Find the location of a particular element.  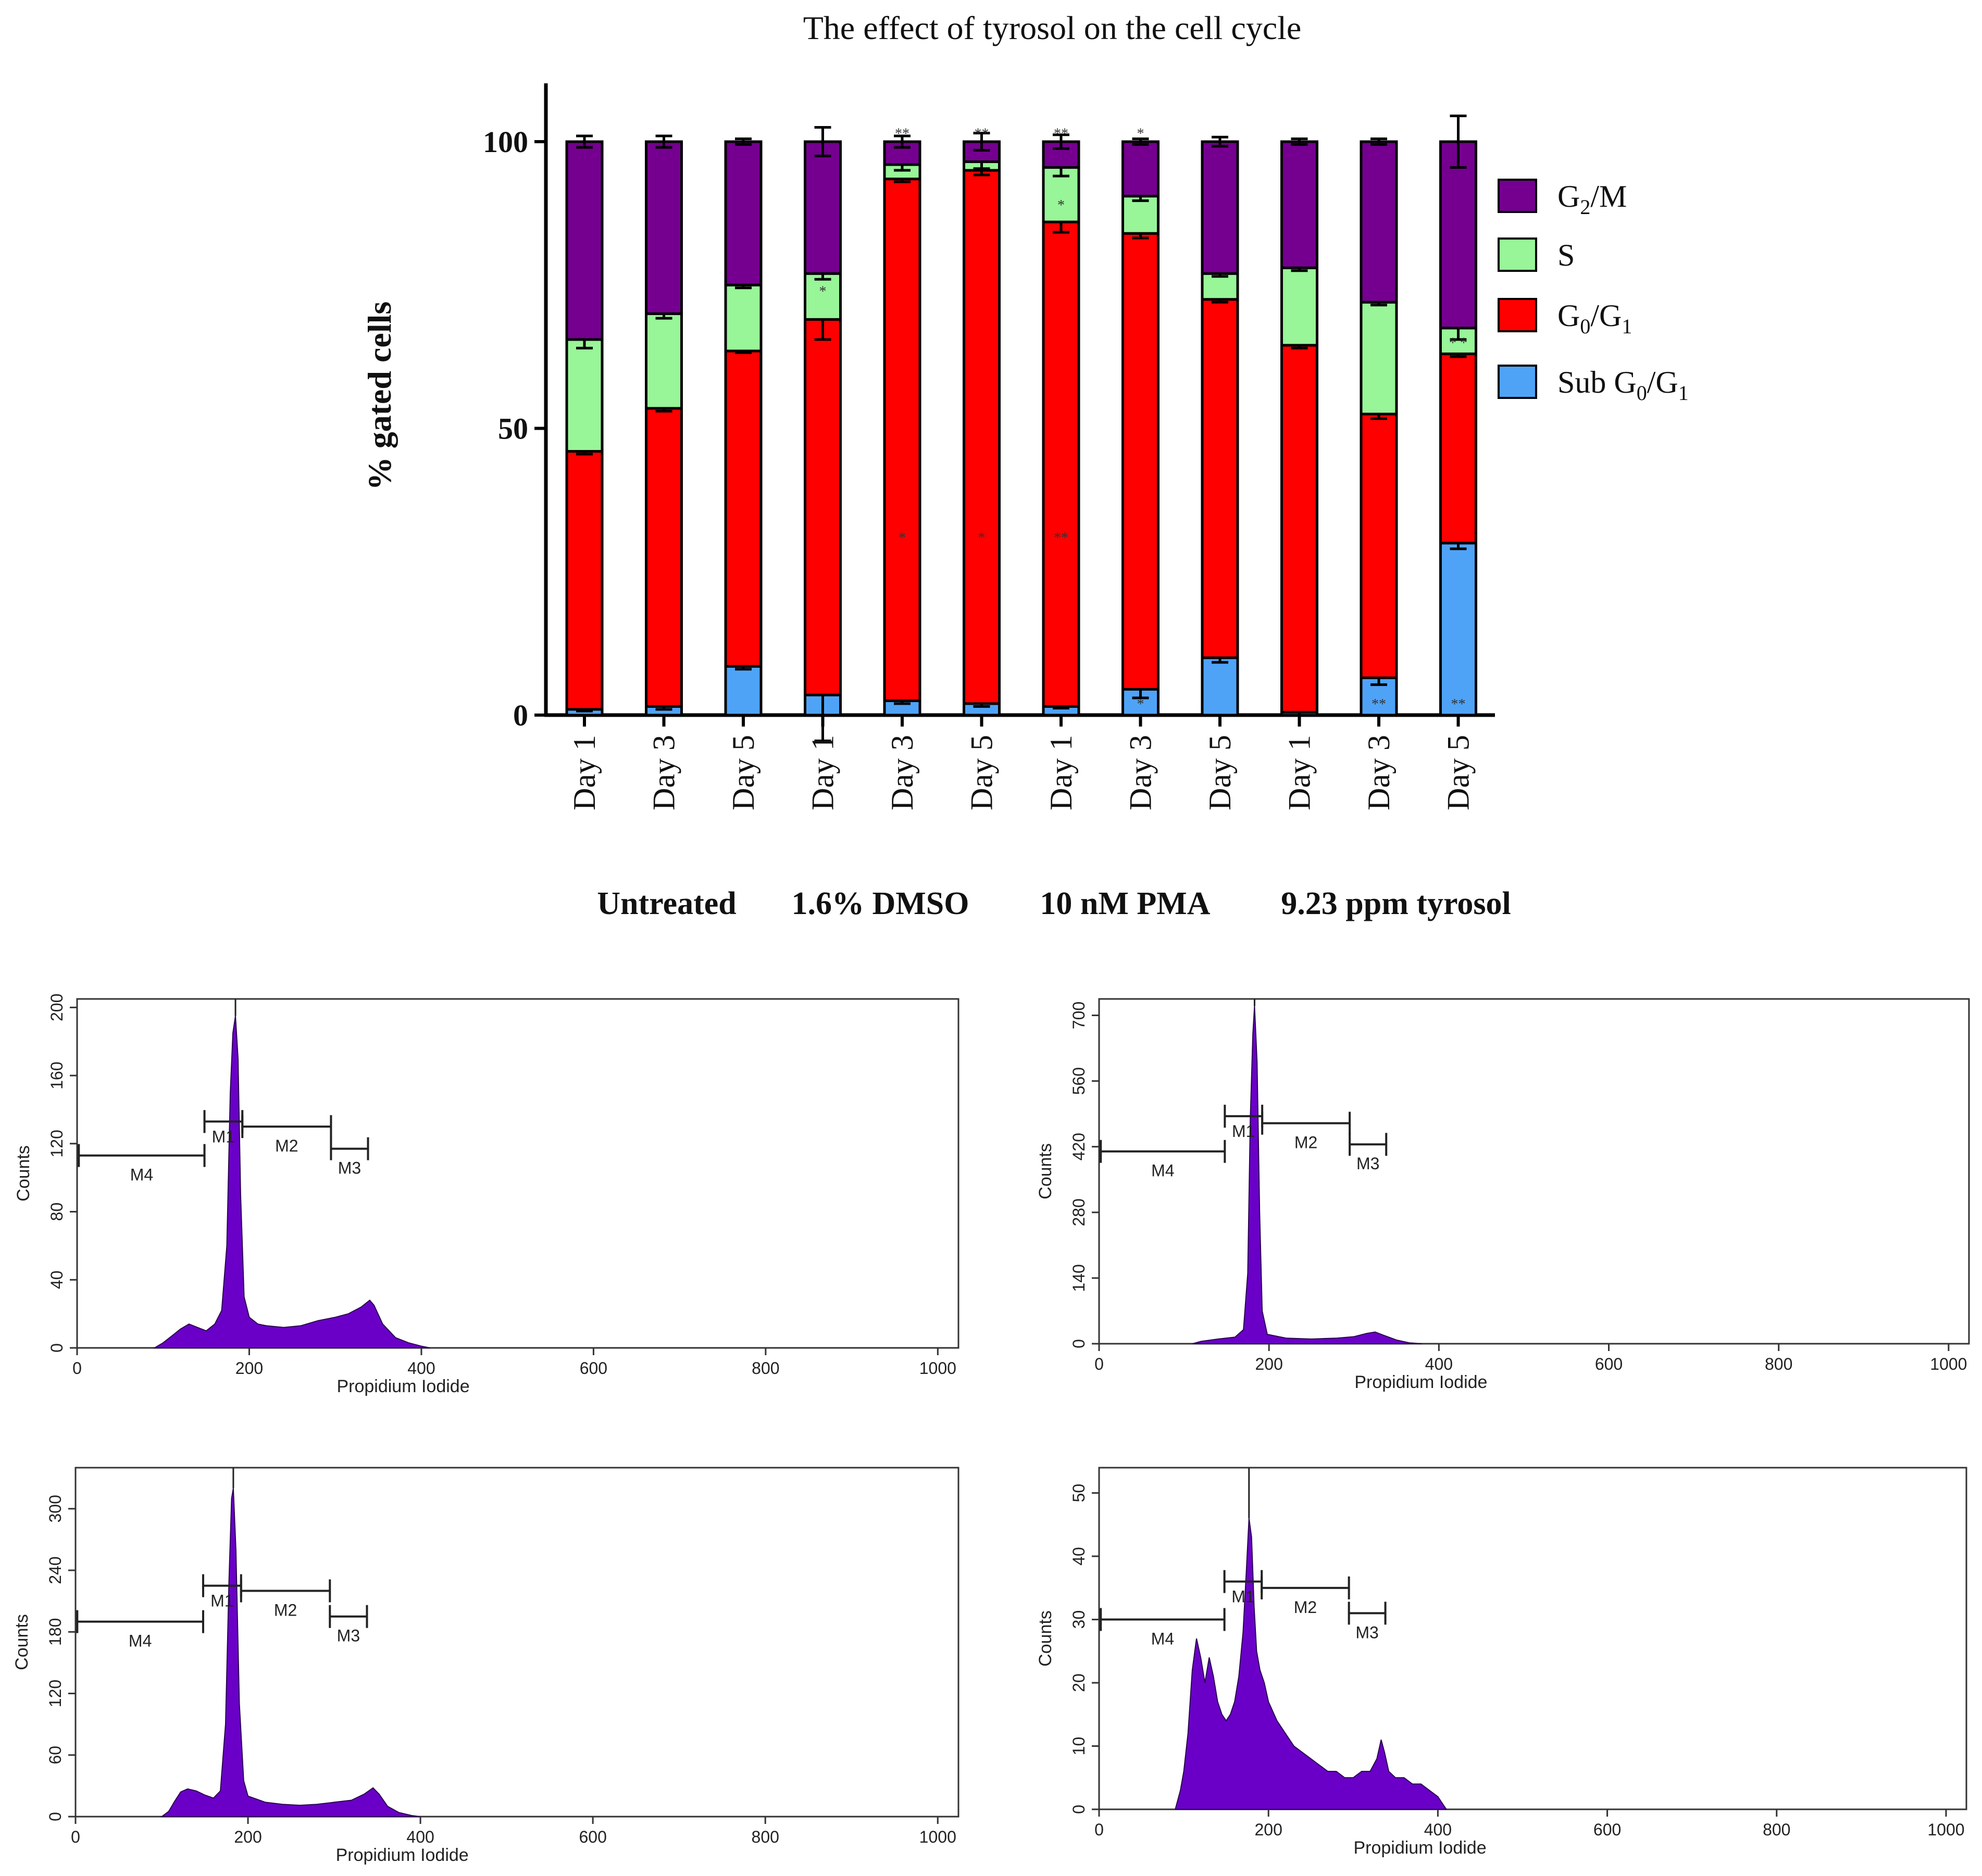

gate-label: M1 is located at coordinates (221, 1601).